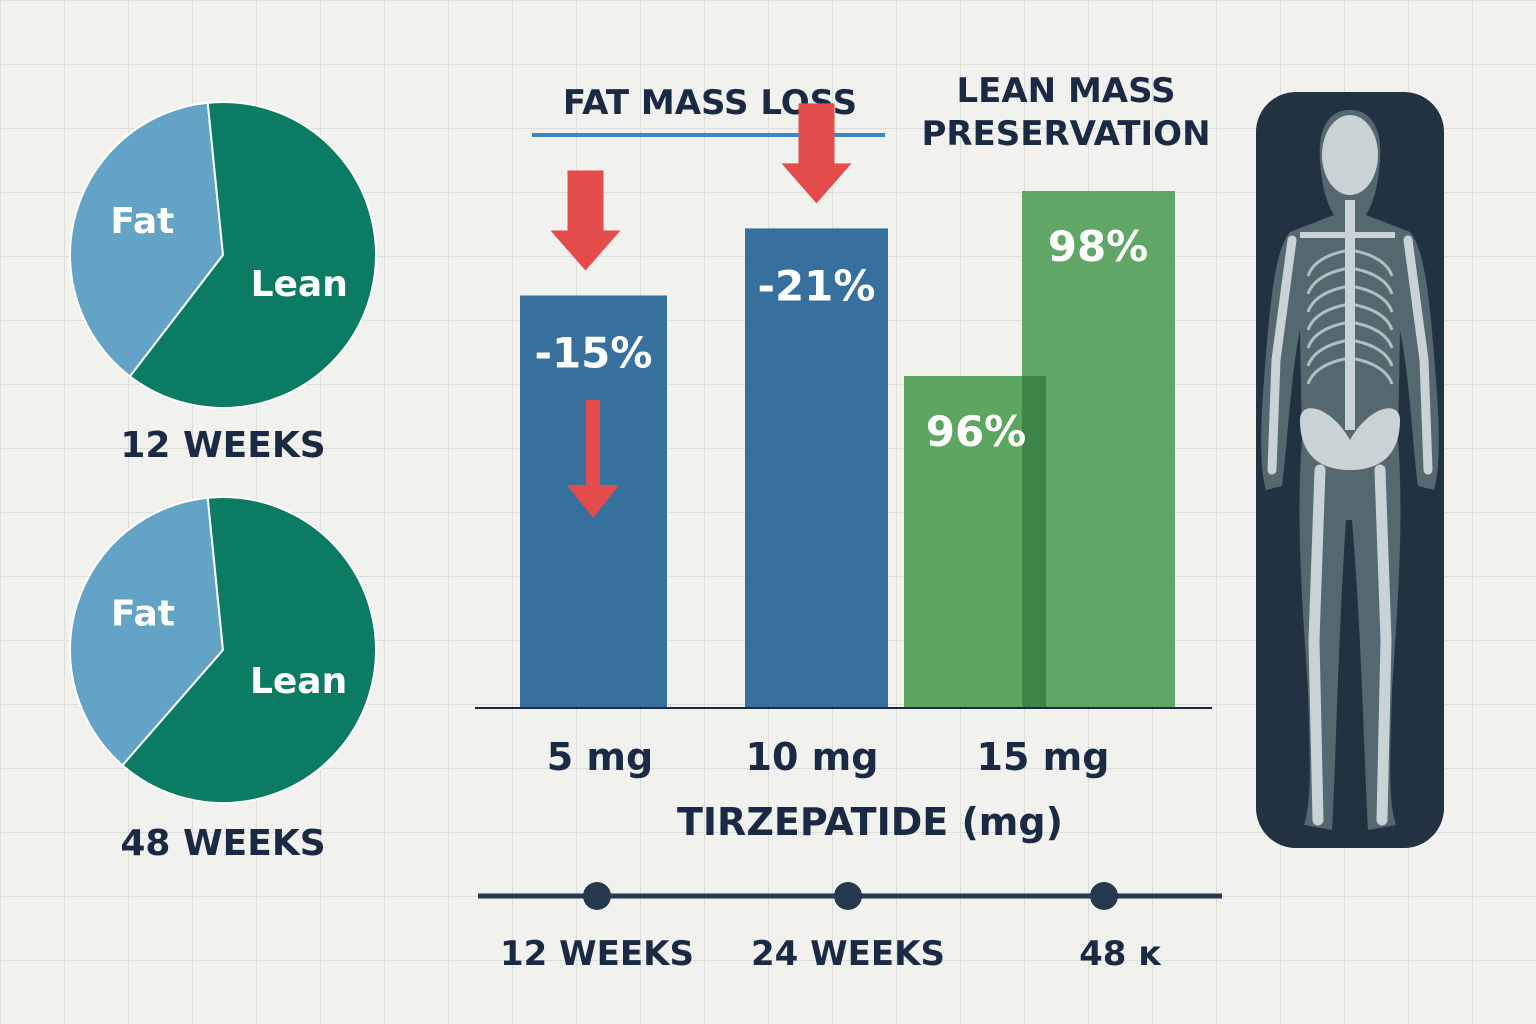 The width and height of the screenshot is (1536, 1024). Describe the element at coordinates (1120, 954) in the screenshot. I see `timeline-label: 48 ᴋ` at that location.